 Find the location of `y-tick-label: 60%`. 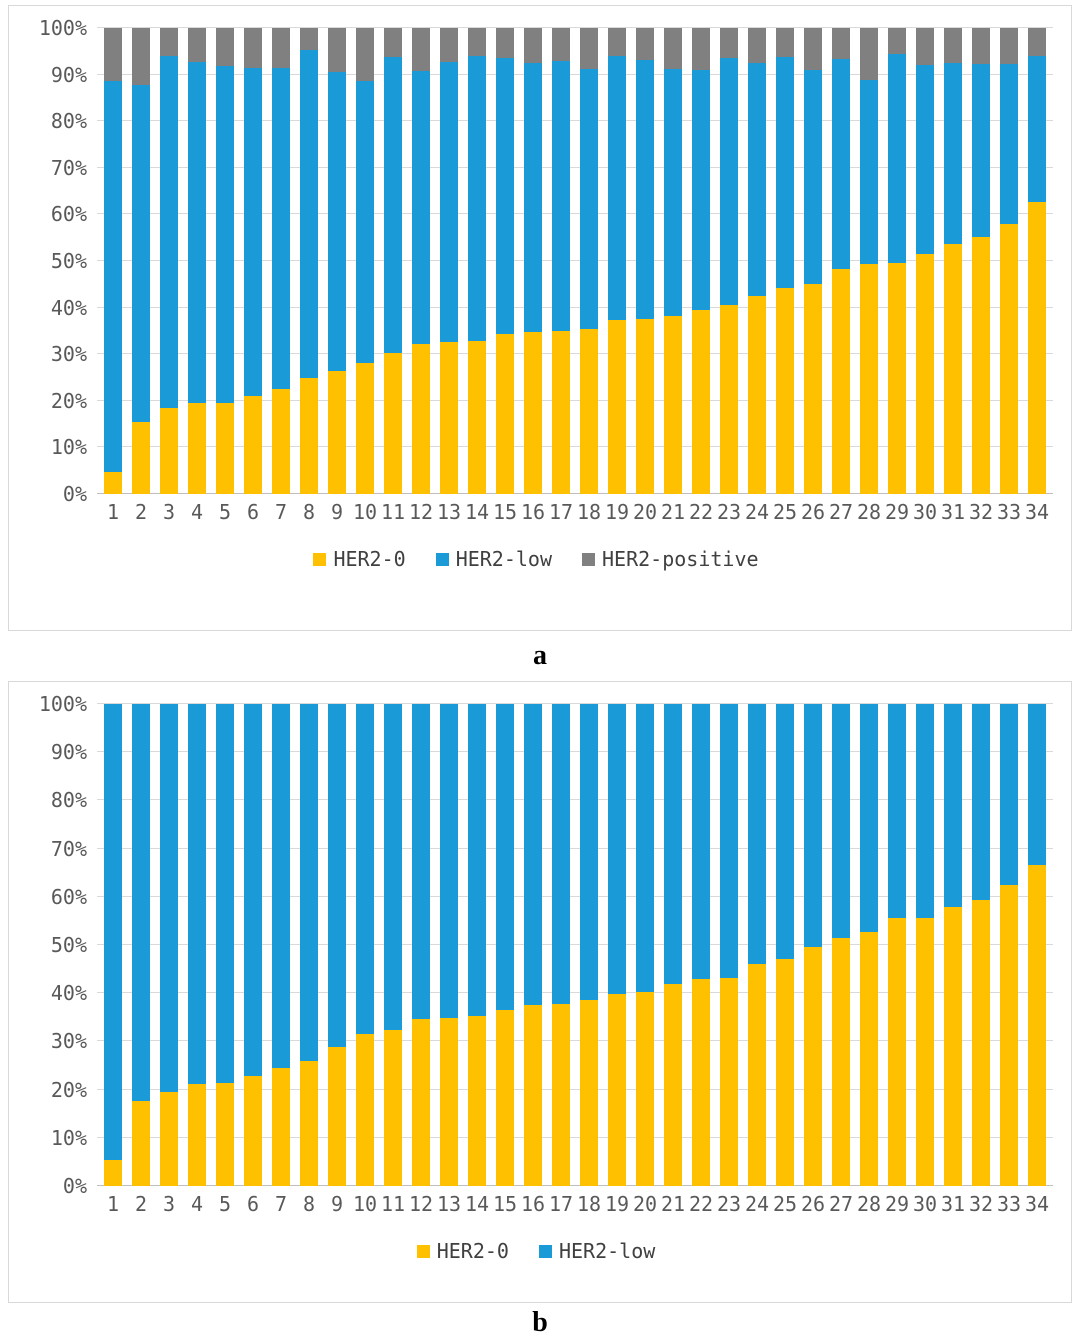

y-tick-label: 60% is located at coordinates (68, 896).